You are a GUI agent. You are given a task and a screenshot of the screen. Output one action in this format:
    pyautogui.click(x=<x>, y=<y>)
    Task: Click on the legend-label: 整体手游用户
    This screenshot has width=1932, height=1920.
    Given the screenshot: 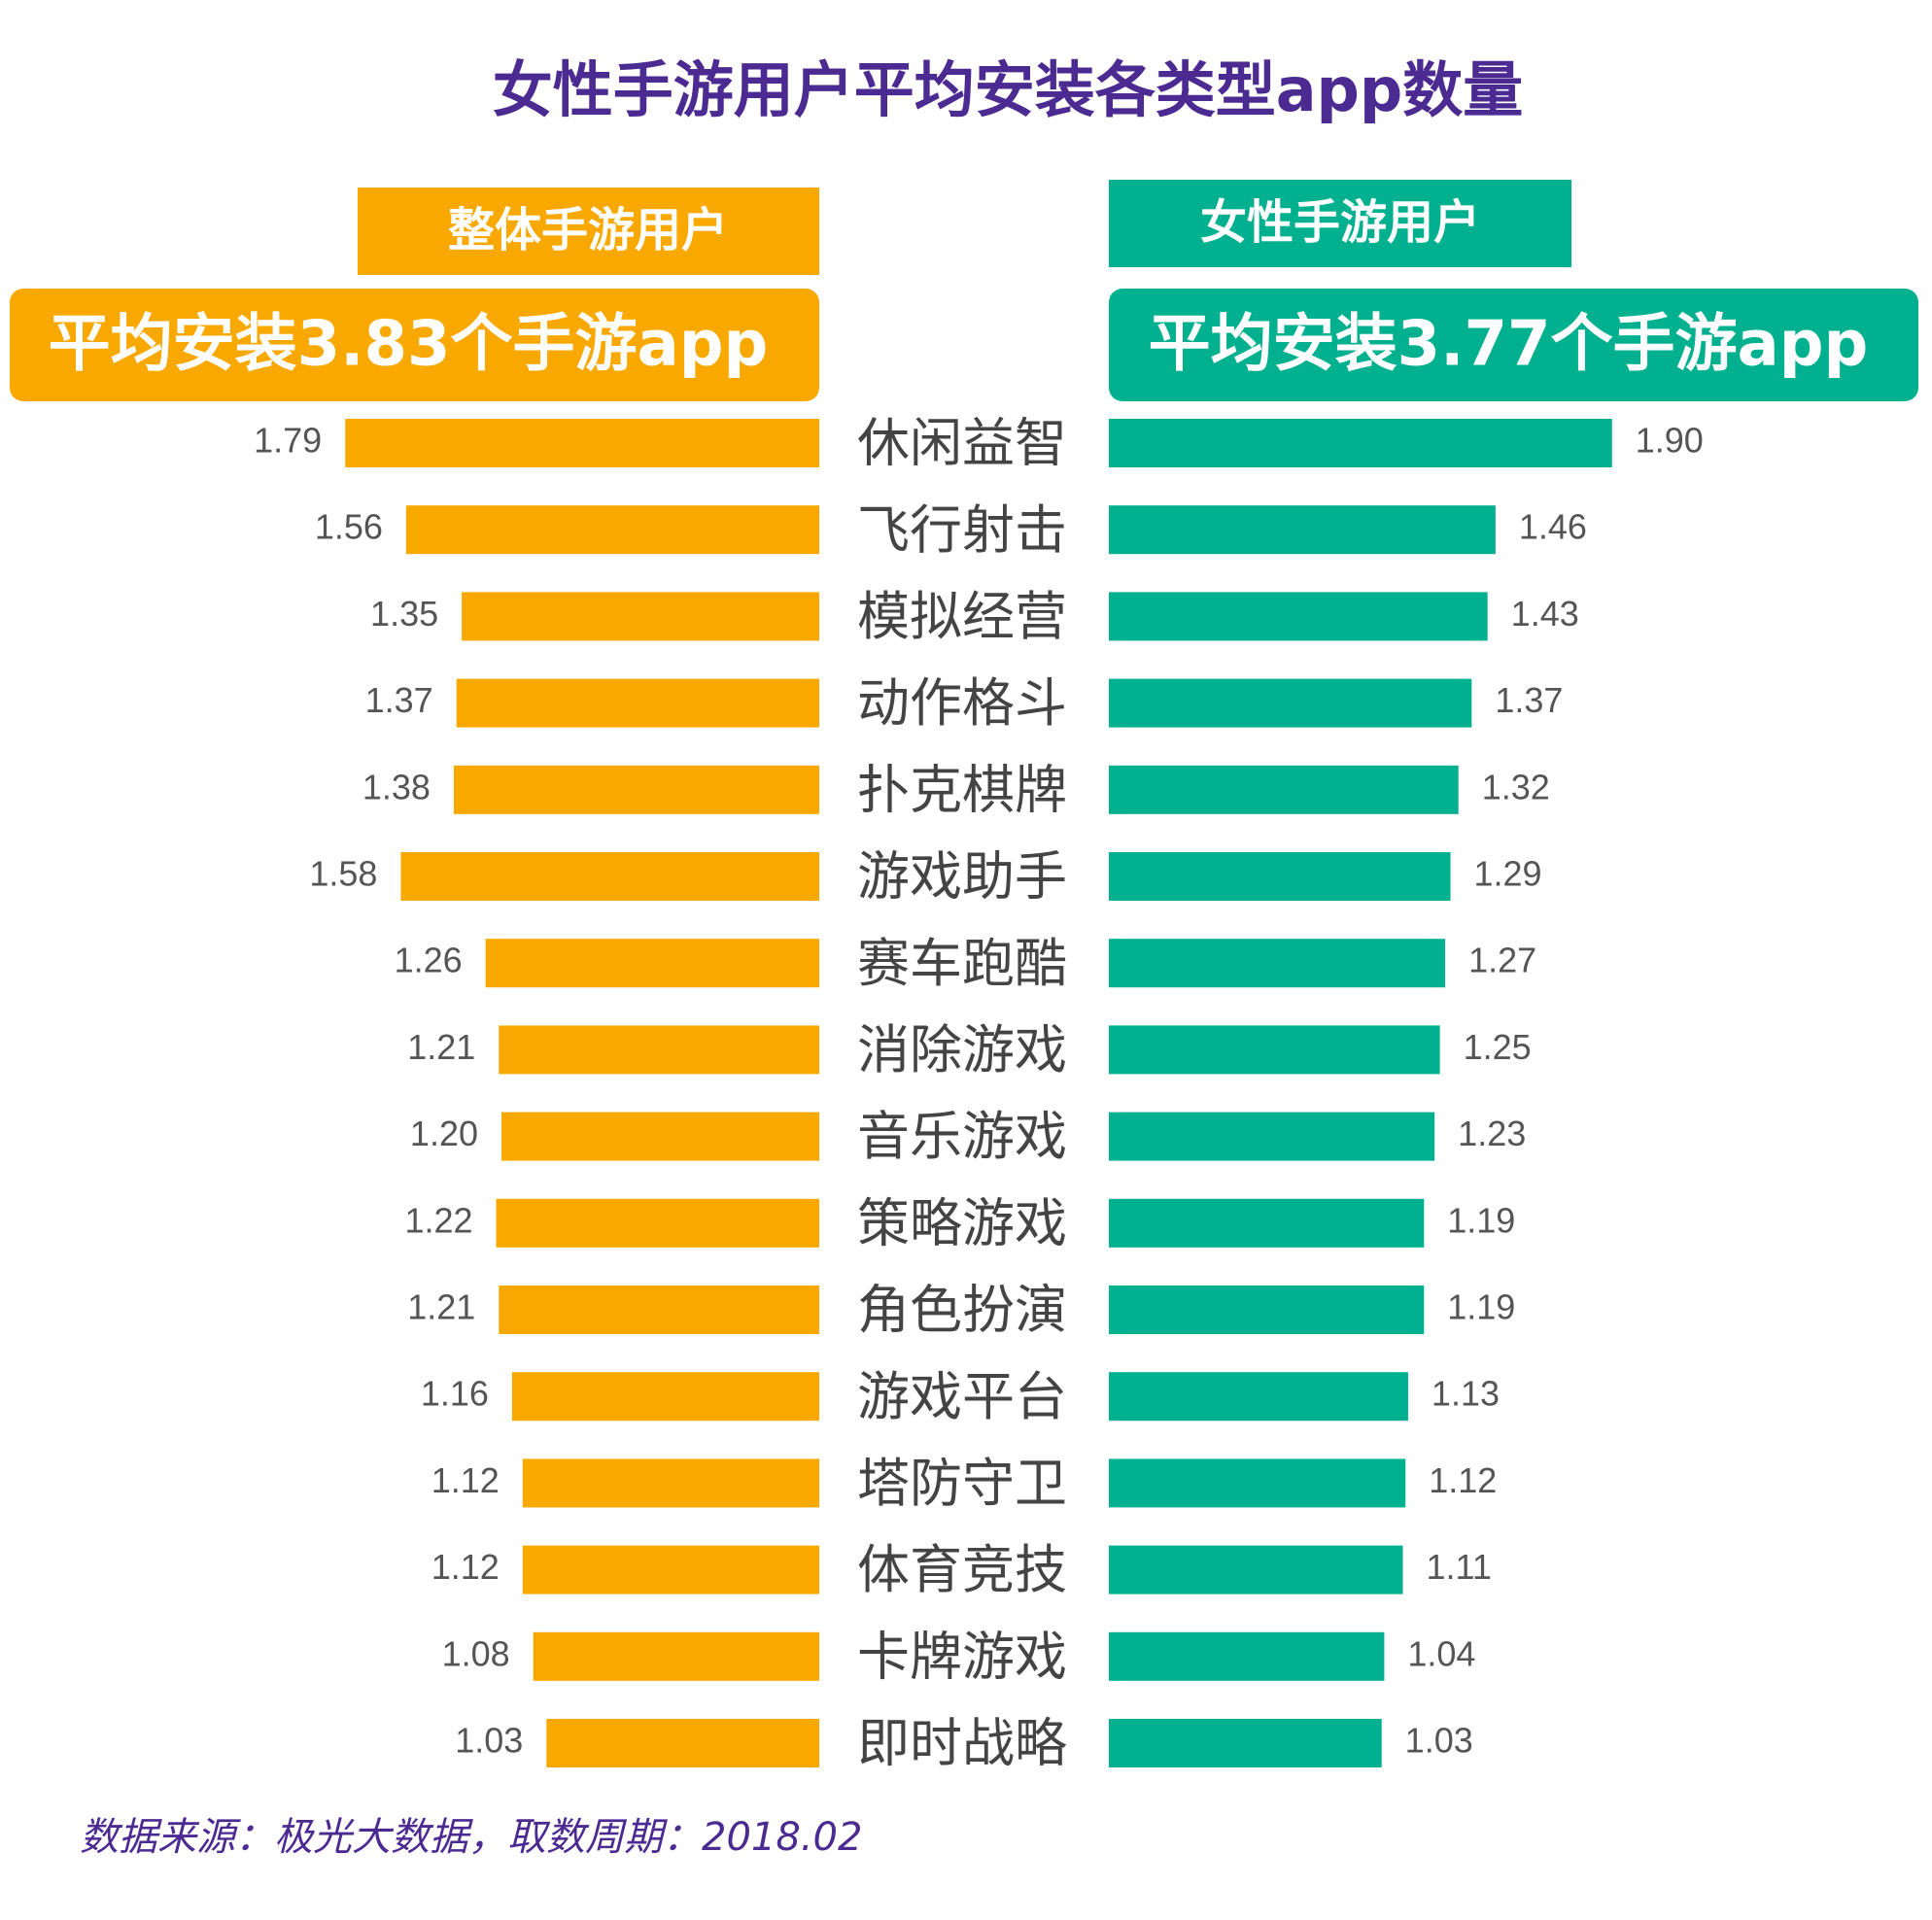 What is the action you would take?
    pyautogui.click(x=588, y=230)
    